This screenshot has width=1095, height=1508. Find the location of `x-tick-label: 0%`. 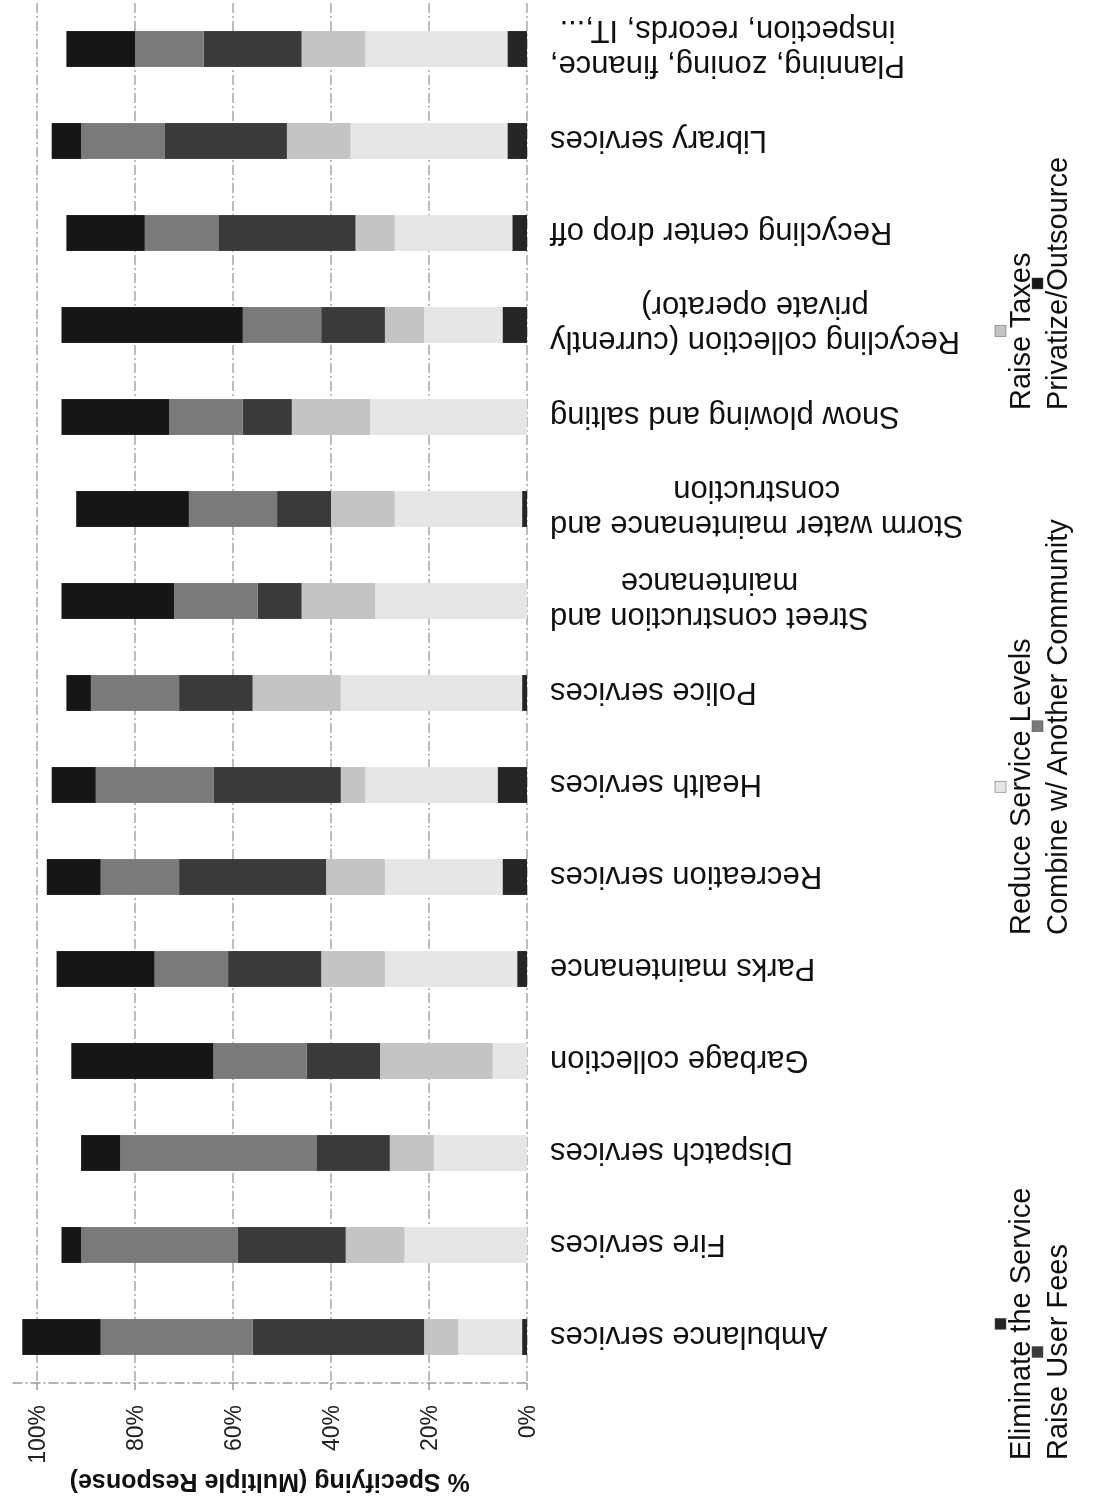

x-tick-label: 0% is located at coordinates (527, 1422).